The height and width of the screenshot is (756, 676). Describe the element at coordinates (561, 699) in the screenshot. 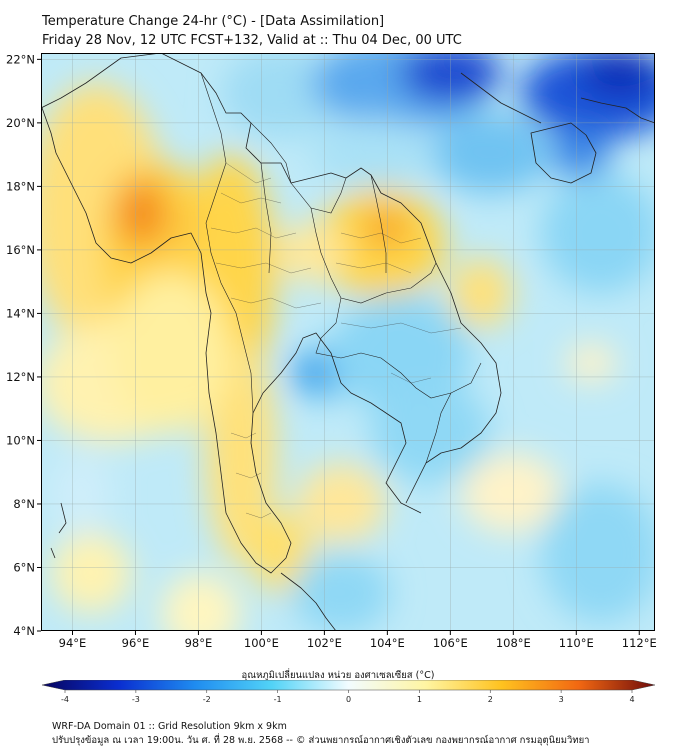

I see `colorbar-tick-label: 3` at that location.